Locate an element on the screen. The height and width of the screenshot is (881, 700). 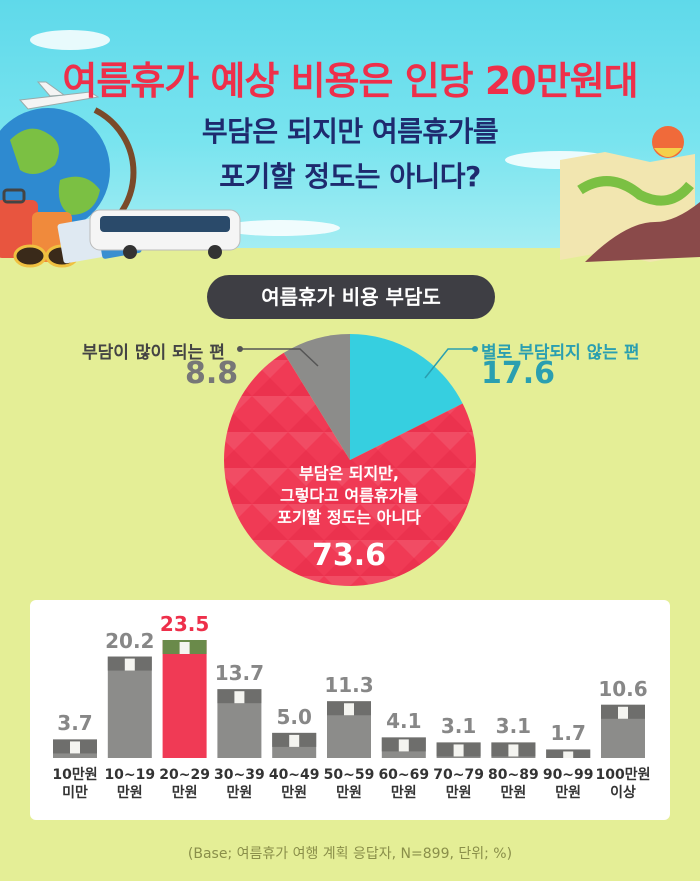
bar-value-label: 1.7 is located at coordinates (568, 733).